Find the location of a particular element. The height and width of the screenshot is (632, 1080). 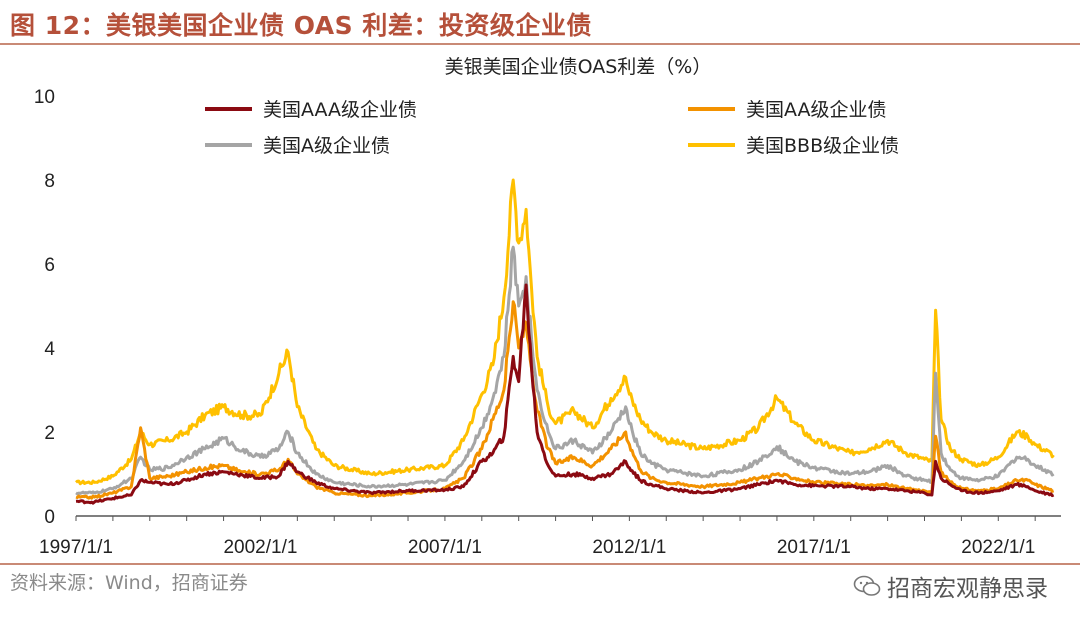

legend-label-aaa: 美国AAA级企业债 is located at coordinates (340, 110).